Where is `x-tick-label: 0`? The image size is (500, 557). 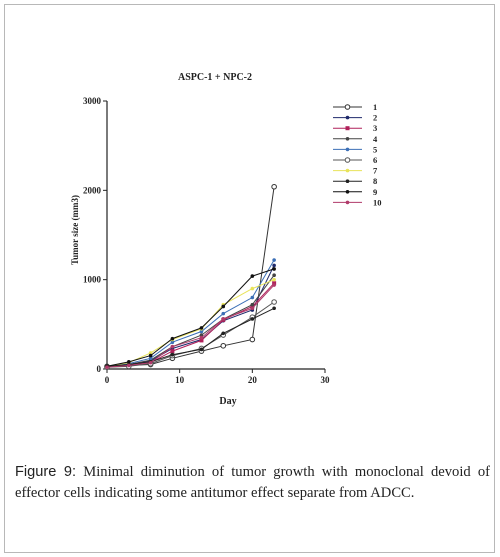 x-tick-label: 0 is located at coordinates (107, 380).